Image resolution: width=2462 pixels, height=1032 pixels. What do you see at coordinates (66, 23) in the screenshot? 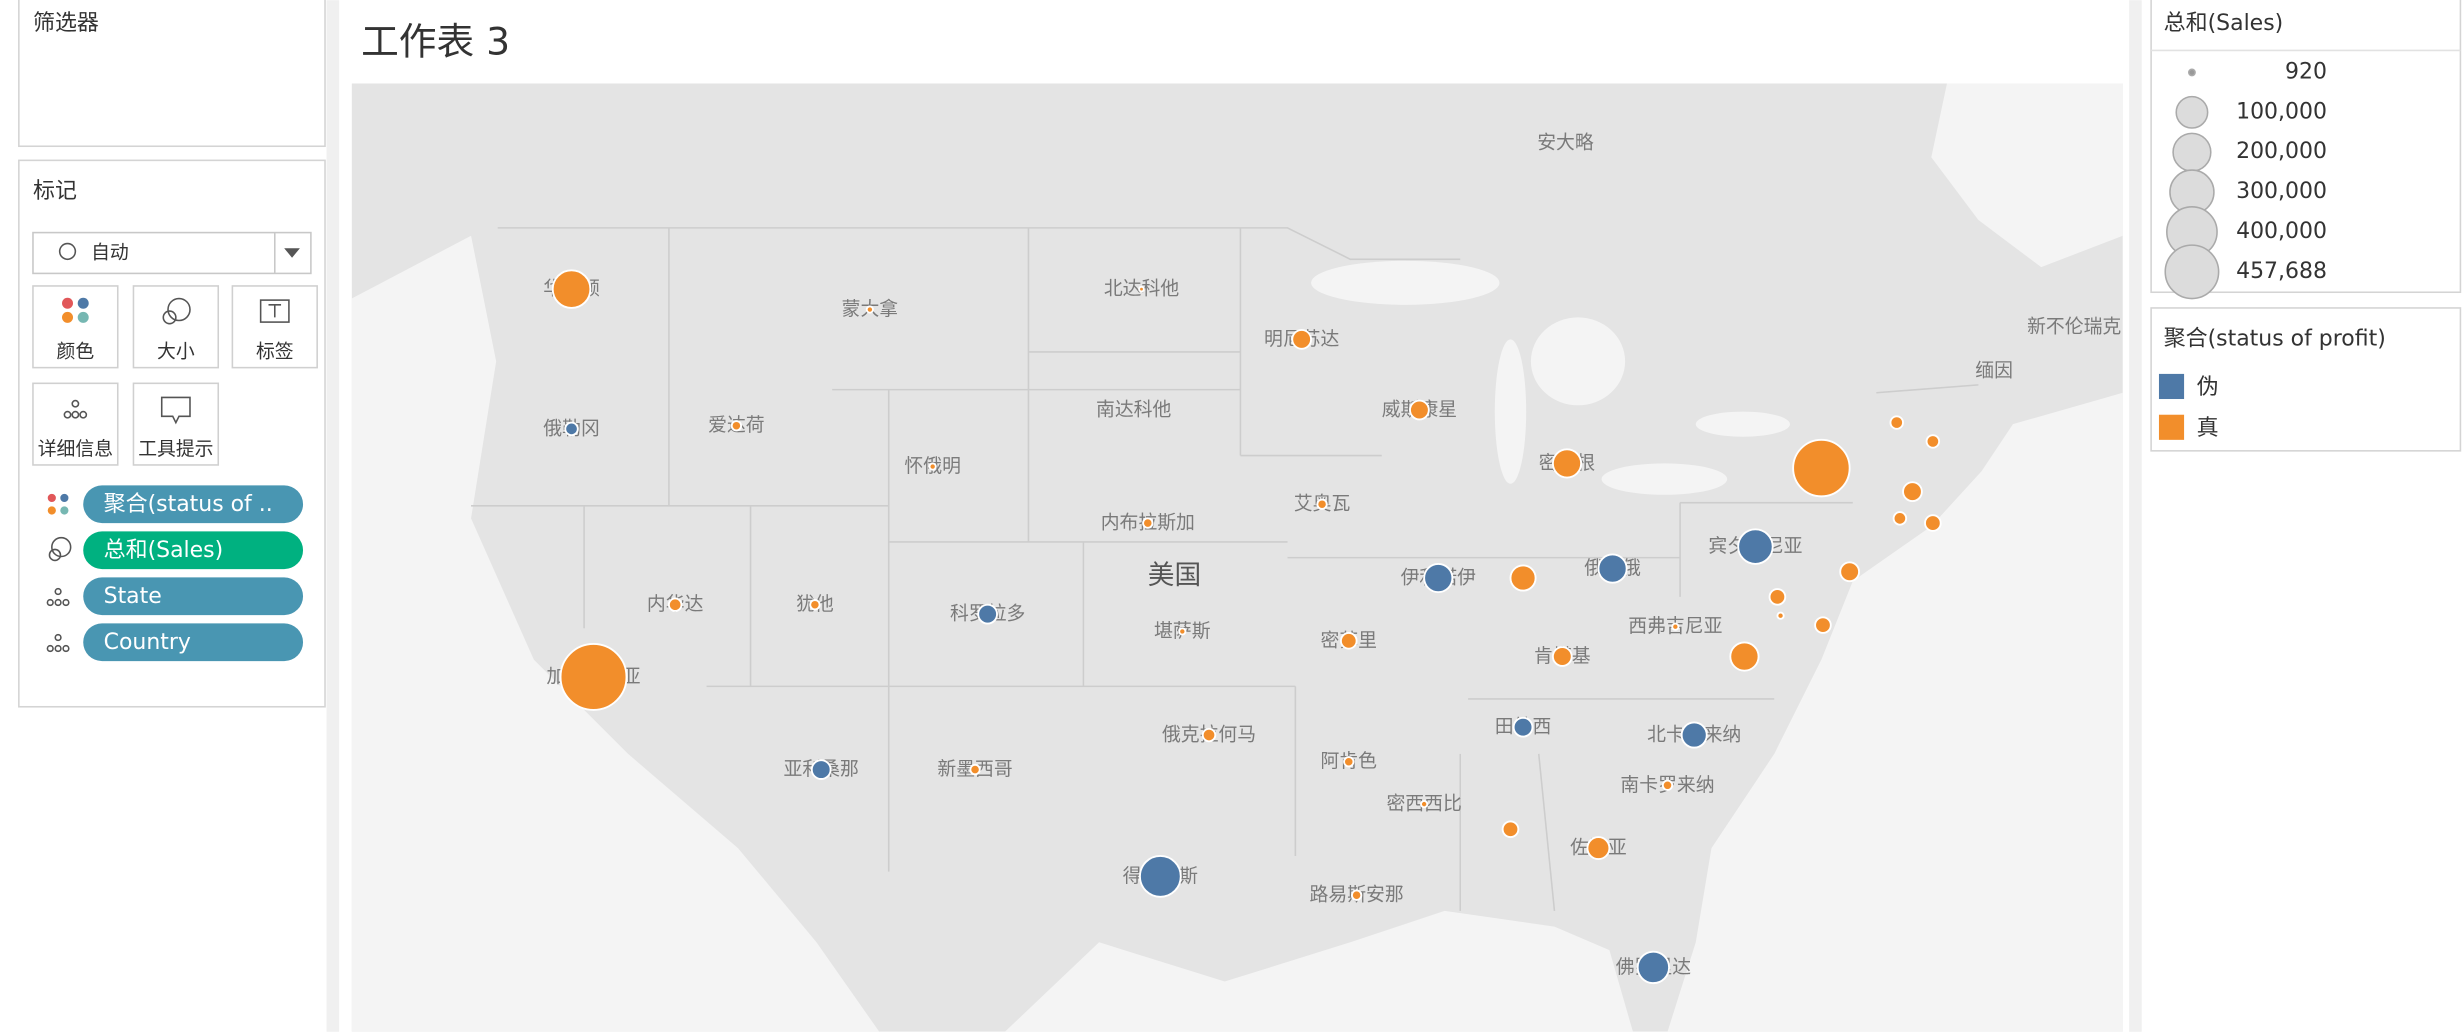
I see `filters-title: 筛选器` at bounding box center [66, 23].